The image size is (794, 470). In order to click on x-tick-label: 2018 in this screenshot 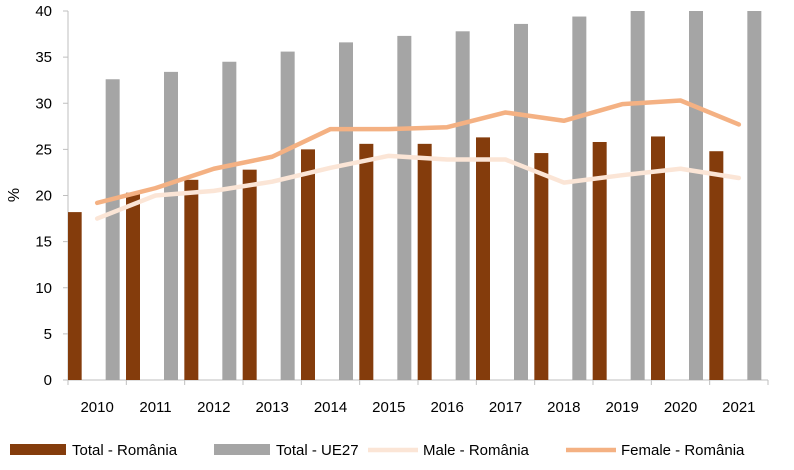, I will do `click(563, 407)`.